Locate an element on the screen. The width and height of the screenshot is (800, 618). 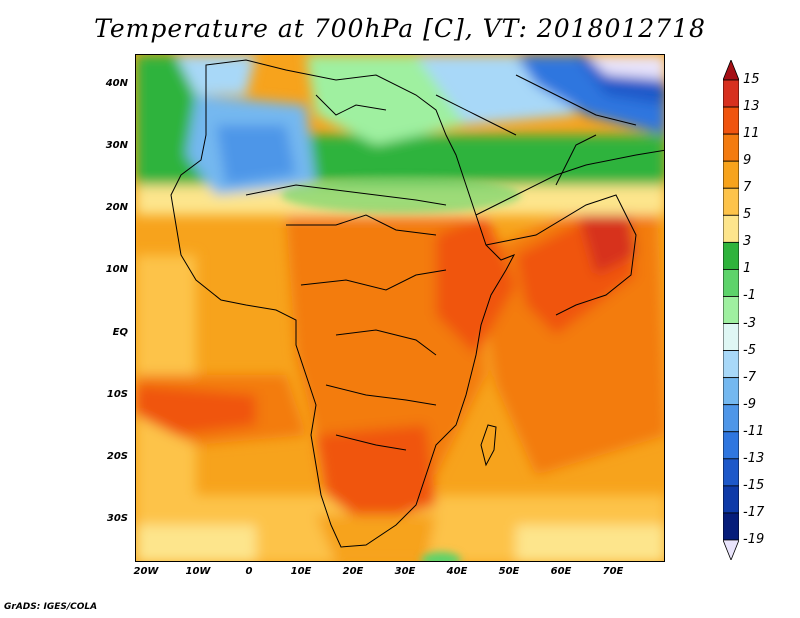
colorbar is located at coordinates (731, 310).